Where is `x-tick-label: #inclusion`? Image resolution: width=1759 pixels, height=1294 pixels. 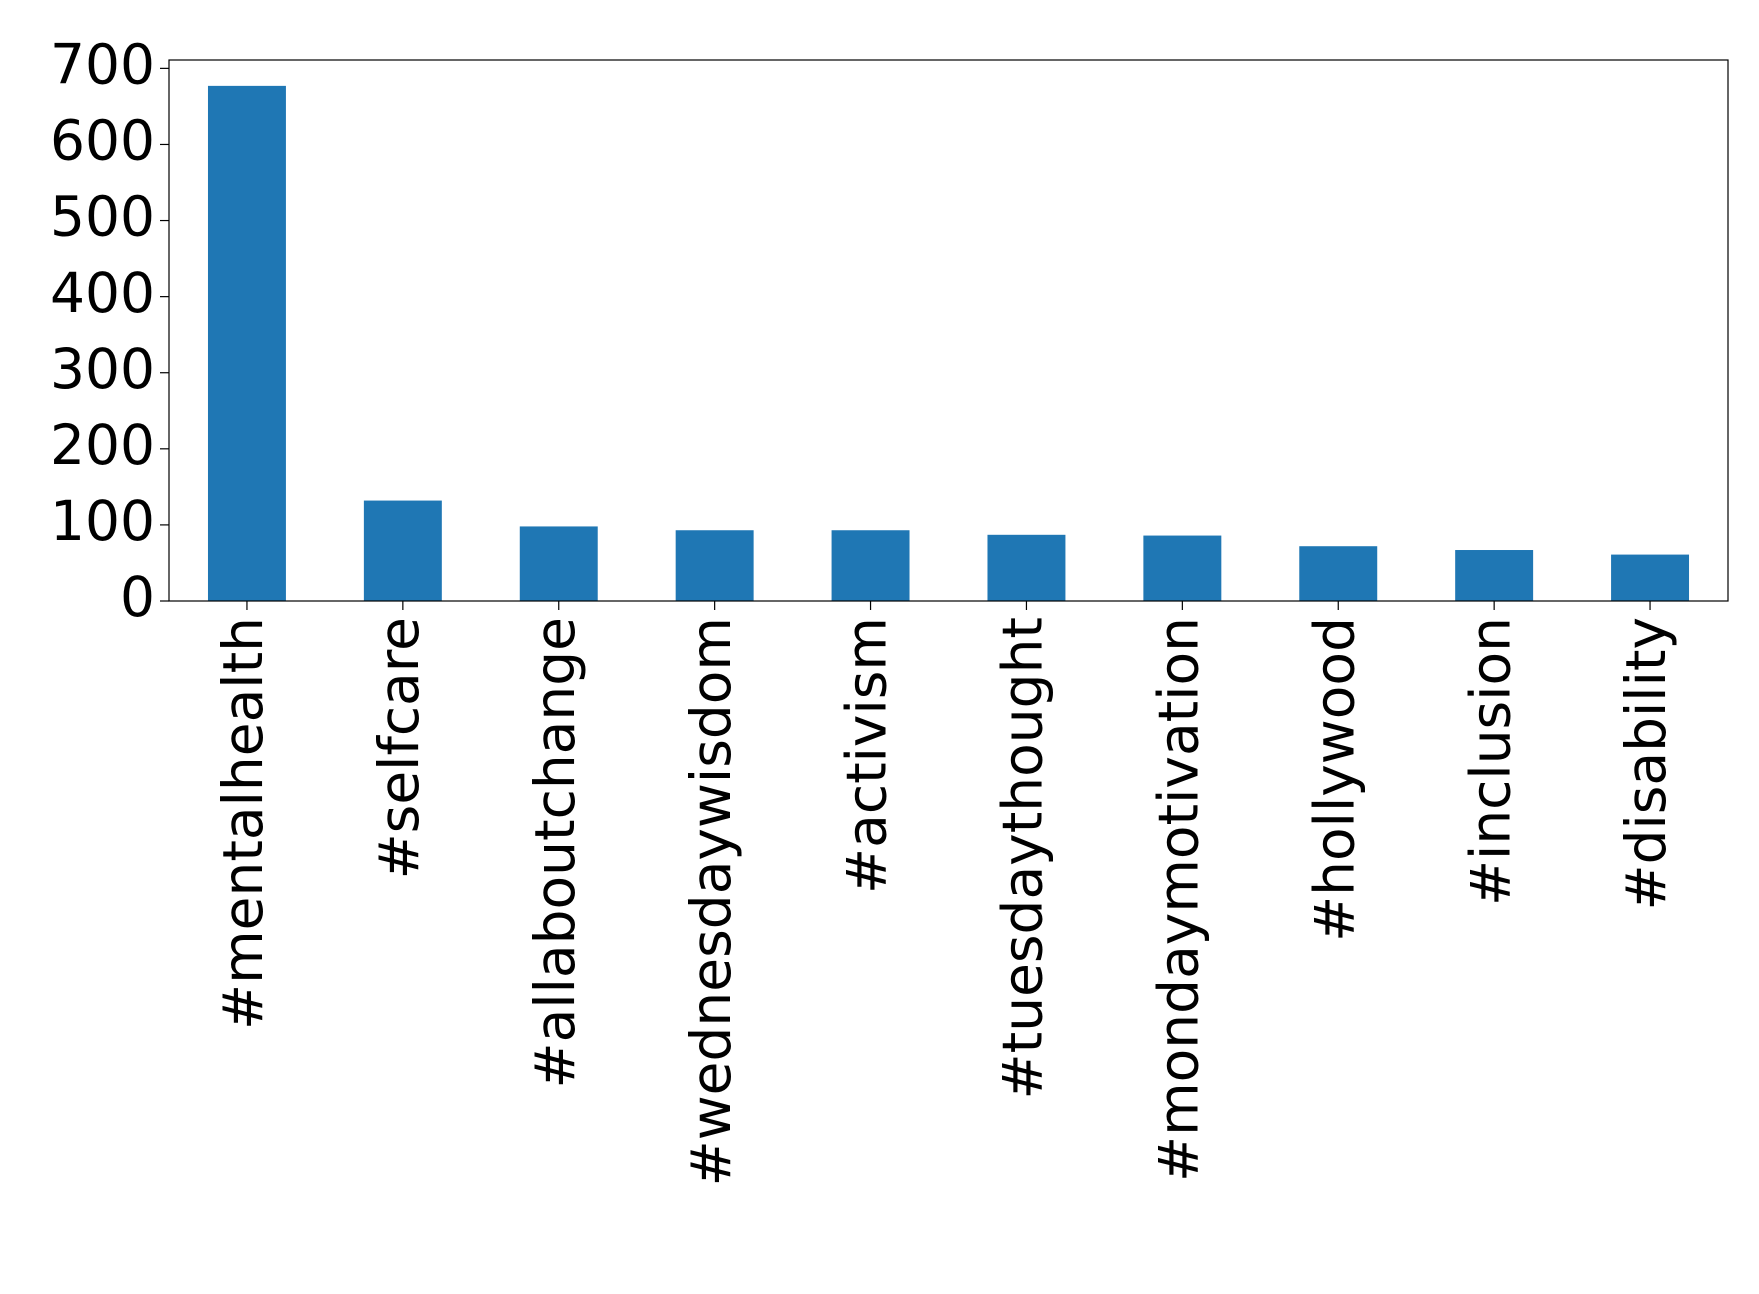
x-tick-label: #inclusion is located at coordinates (1490, 761).